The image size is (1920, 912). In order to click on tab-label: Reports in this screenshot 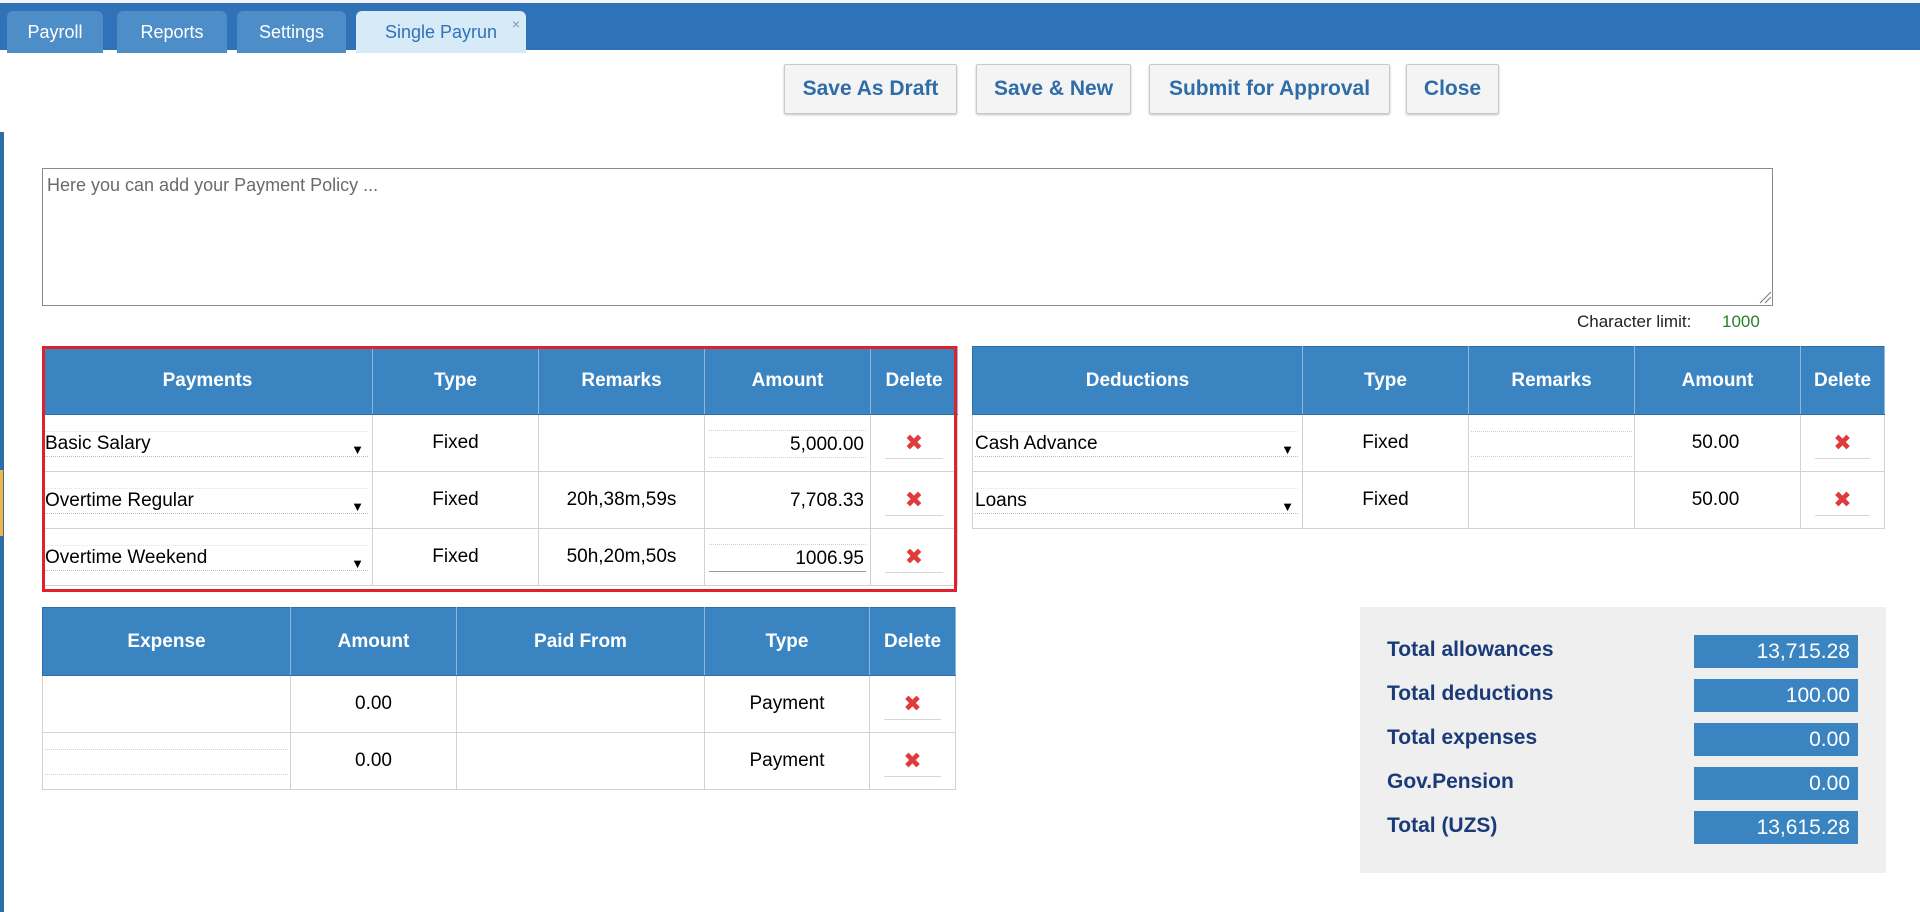, I will do `click(172, 31)`.